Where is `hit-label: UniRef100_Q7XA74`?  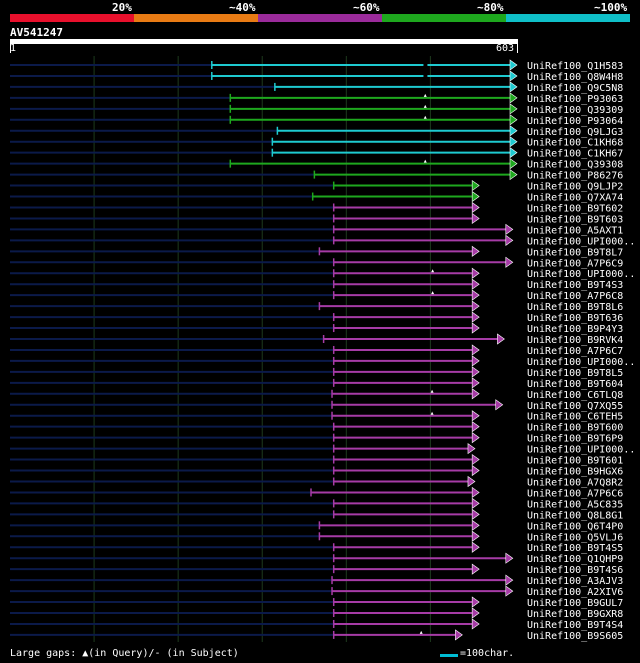 hit-label: UniRef100_Q7XA74 is located at coordinates (575, 198).